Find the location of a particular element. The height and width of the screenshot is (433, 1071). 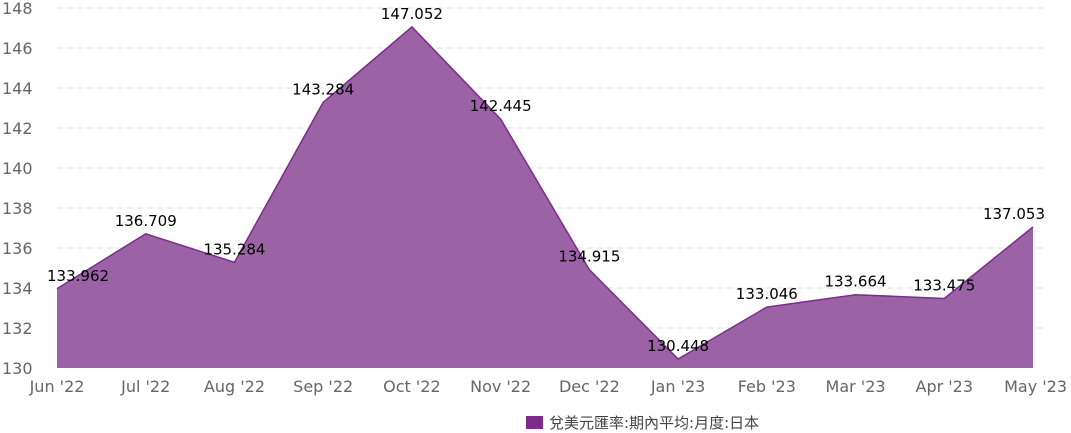

data-label: 147.052 is located at coordinates (412, 14).